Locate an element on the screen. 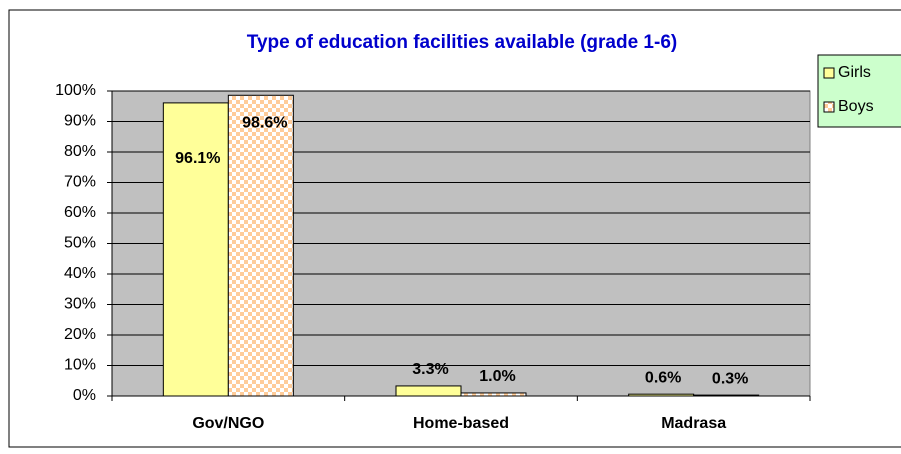  data-label: 96.1% is located at coordinates (197, 158).